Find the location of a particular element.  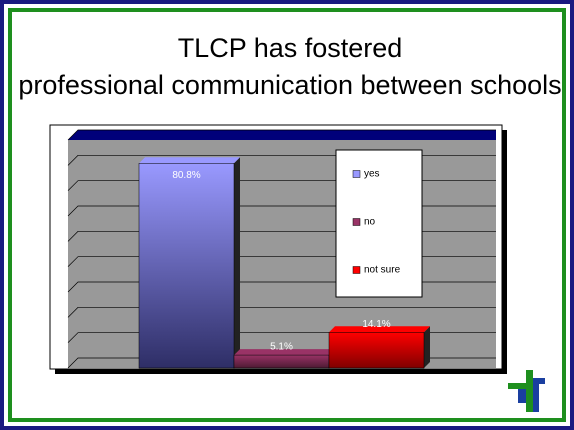

data-label: 14.1% is located at coordinates (376, 324).